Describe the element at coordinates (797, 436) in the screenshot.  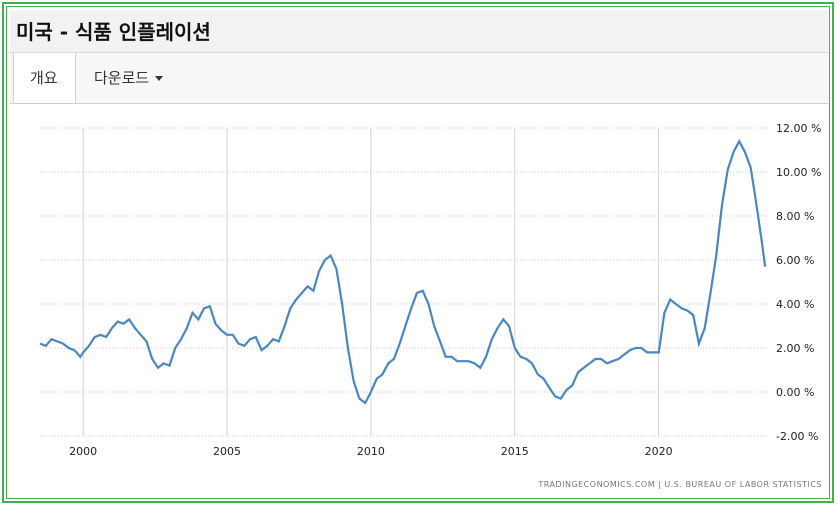
I see `y-tick-label: -2.00 %` at that location.